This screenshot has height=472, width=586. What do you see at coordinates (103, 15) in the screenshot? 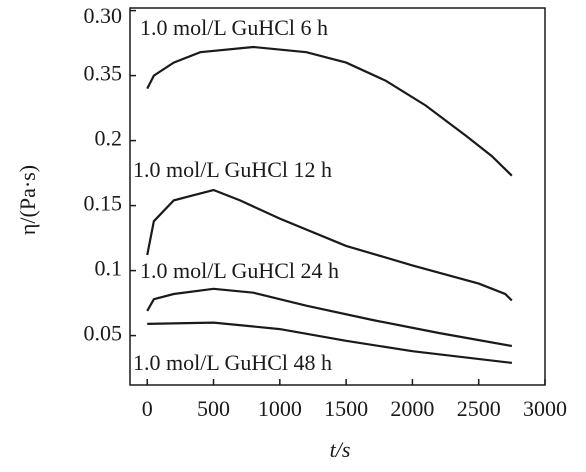
I see `y-tick-label: 0.30` at bounding box center [103, 15].